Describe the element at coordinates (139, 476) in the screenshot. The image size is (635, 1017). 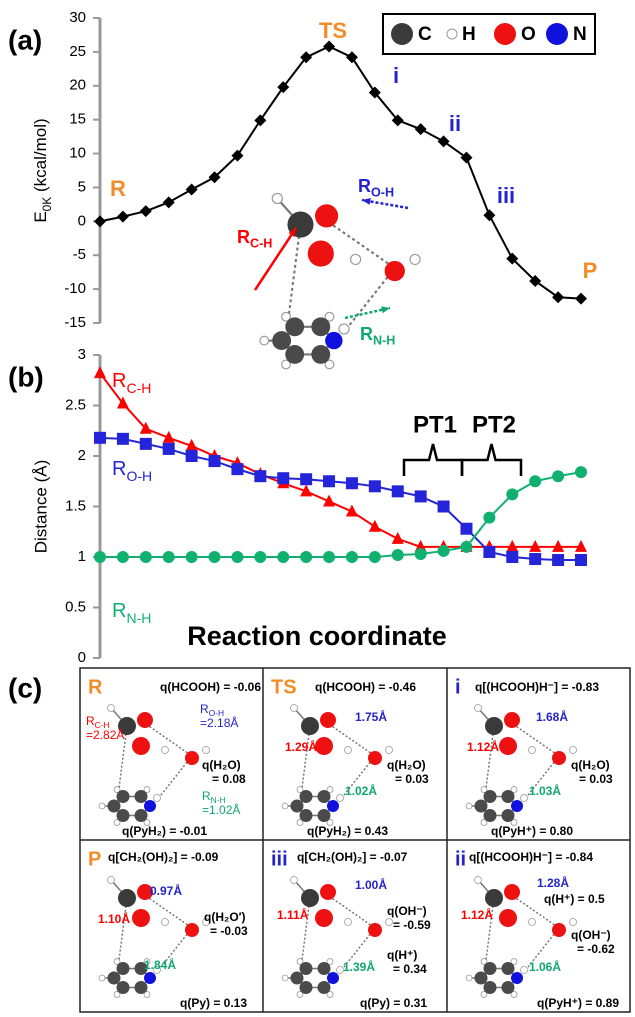
I see `series-label-part: O-H` at that location.